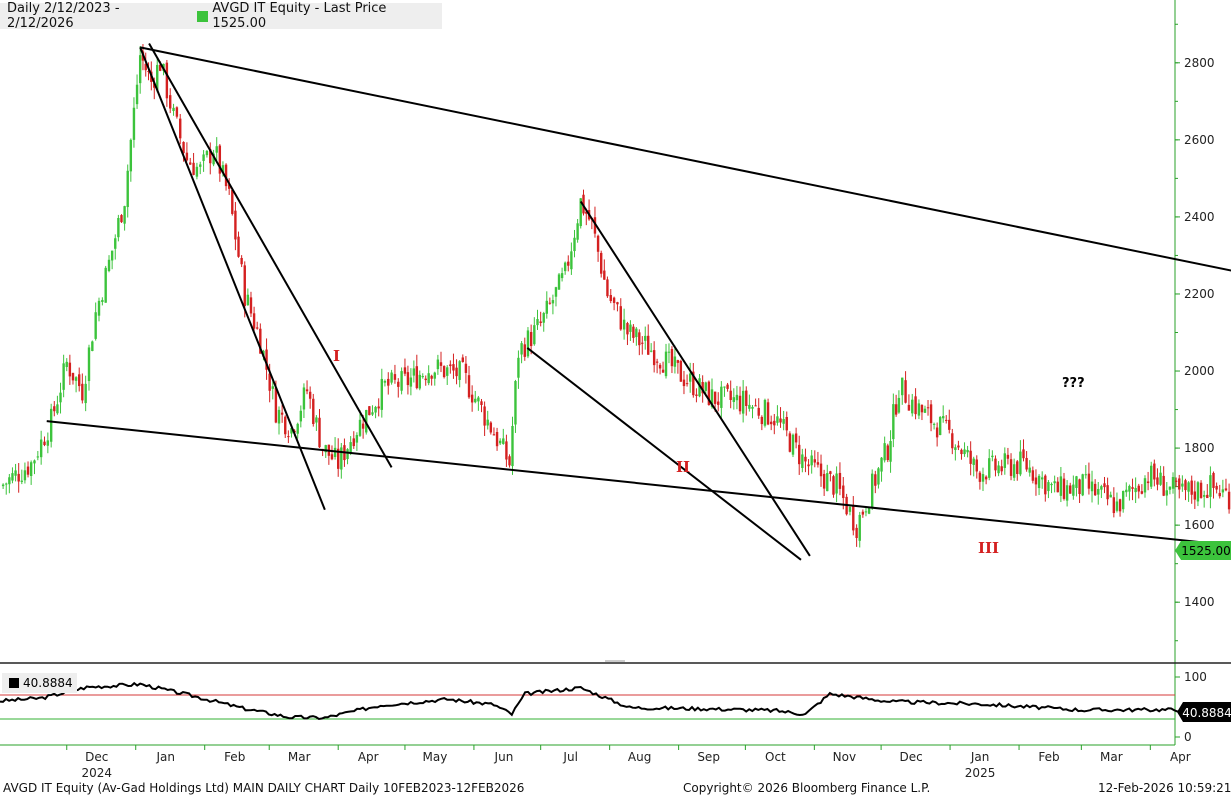 This screenshot has width=1231, height=798. What do you see at coordinates (844, 757) in the screenshot?
I see `x-tick-label: Nov` at bounding box center [844, 757].